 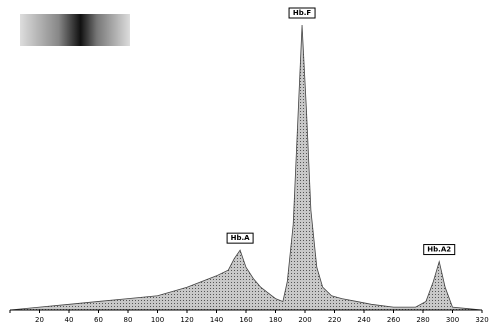 I want to click on x-tick-label: 120, so click(x=186, y=320).